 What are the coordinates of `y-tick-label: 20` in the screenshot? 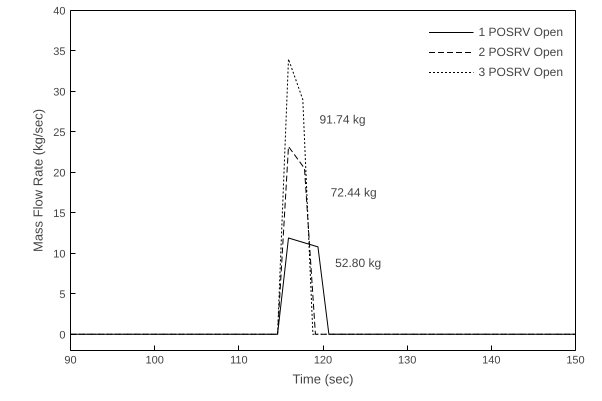 It's located at (59, 173).